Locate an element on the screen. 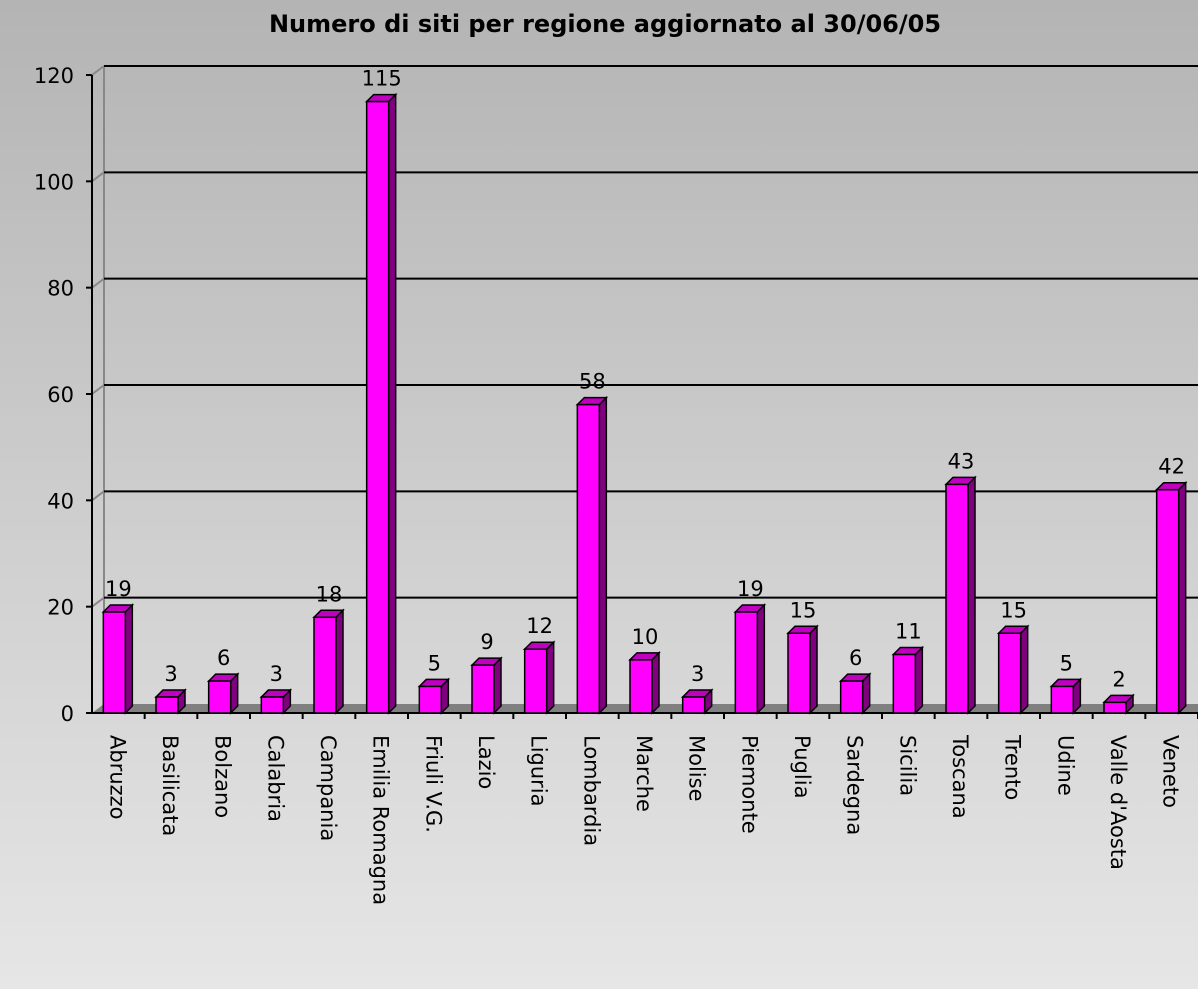  x-tick-label: Sicilia is located at coordinates (907, 765).